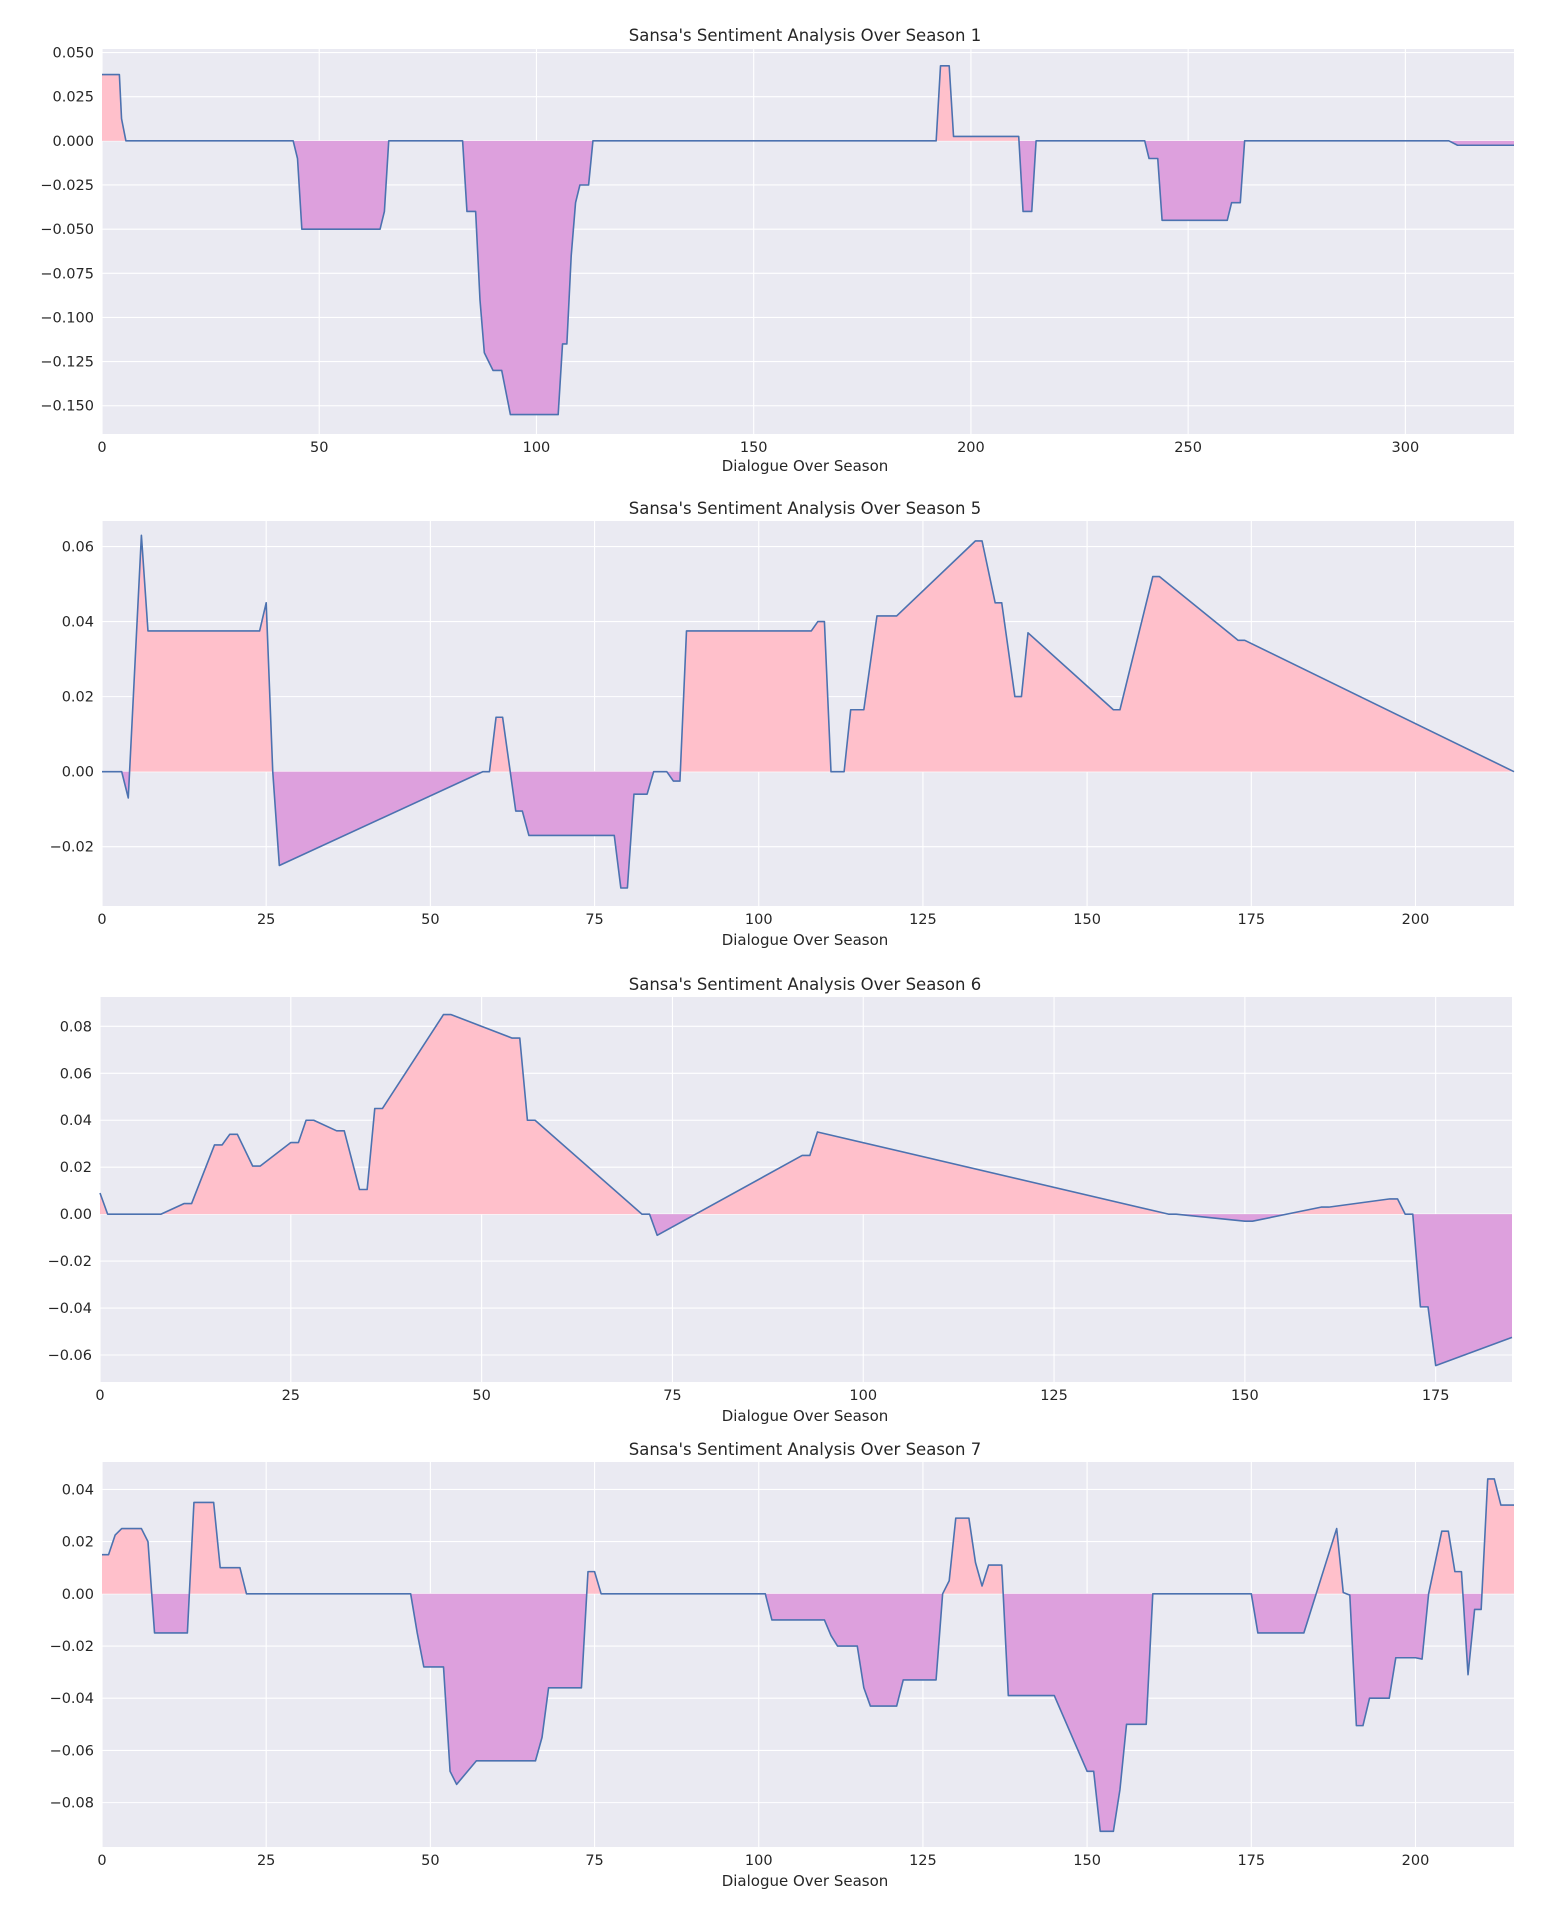 This screenshot has width=1547, height=1929. I want to click on x-tick-label: 75, so click(594, 1861).